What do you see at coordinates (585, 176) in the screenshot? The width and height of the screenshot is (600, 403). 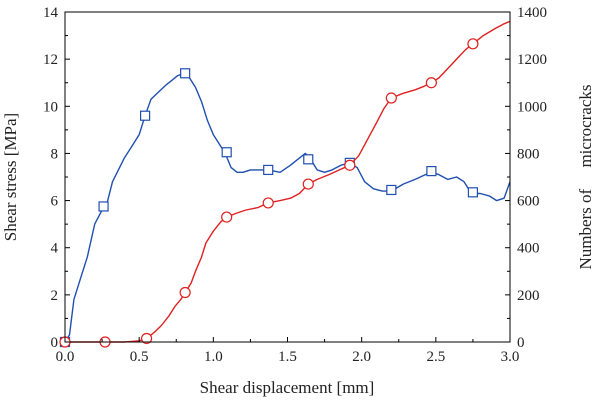 I see `right-y-axis-title: Numbers of microcracks` at bounding box center [585, 176].